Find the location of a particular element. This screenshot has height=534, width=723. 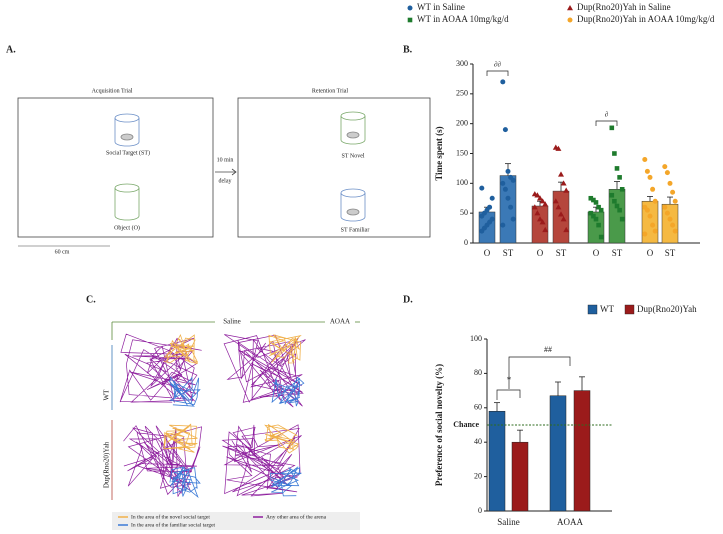

y-tick-label: 300 is located at coordinates (462, 63).